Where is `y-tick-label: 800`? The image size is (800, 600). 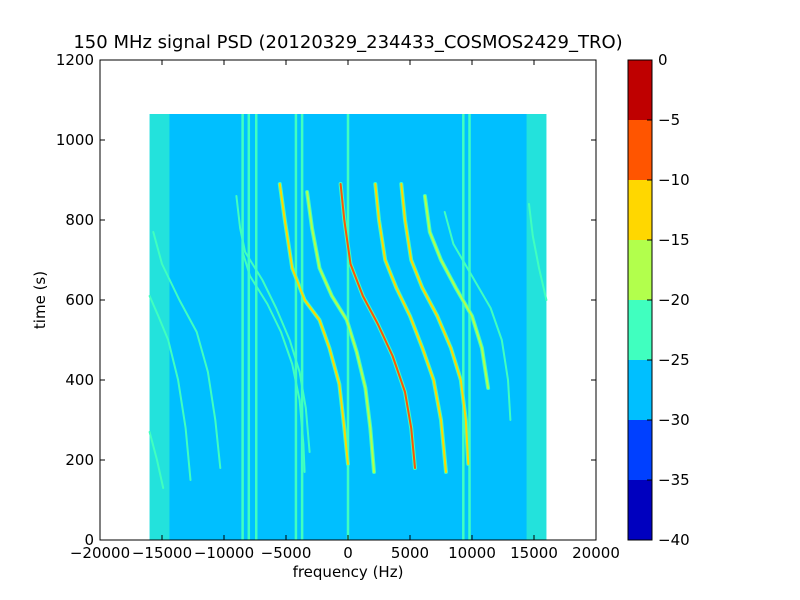 y-tick-label: 800 is located at coordinates (79, 220).